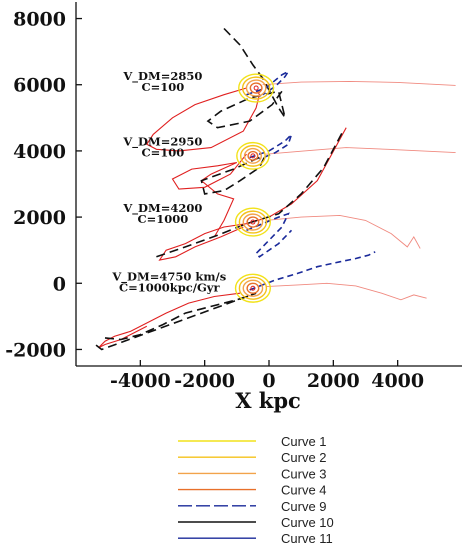 The image size is (463, 555). I want to click on x-tick-label: 4000, so click(397, 381).